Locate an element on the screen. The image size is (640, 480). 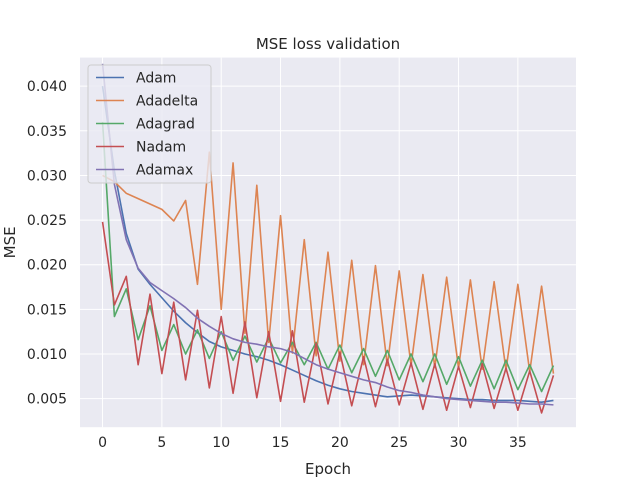
x-tick-label: 35 is located at coordinates (518, 443).